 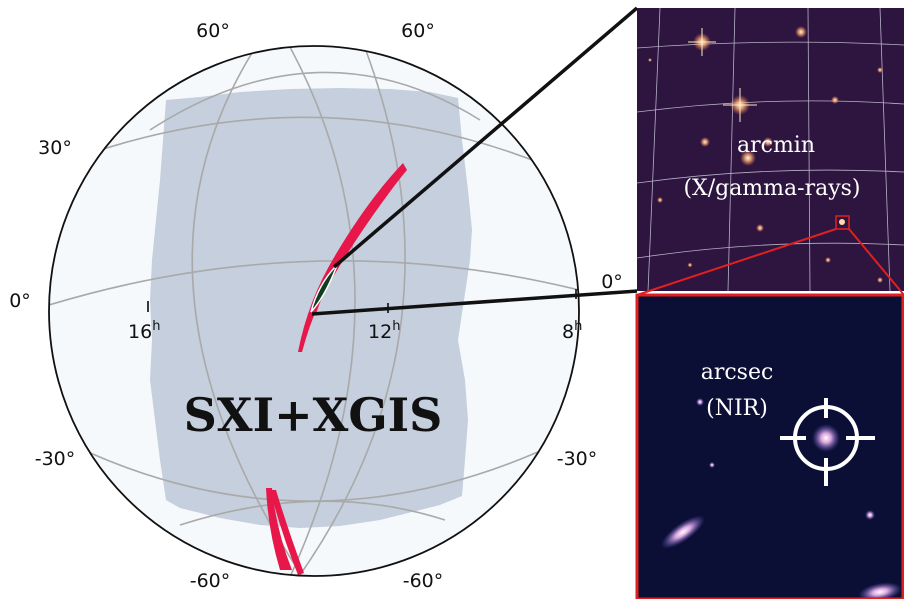 I want to click on arcmin-panel: arcmin (X/gamma-rays), so click(x=770, y=149).